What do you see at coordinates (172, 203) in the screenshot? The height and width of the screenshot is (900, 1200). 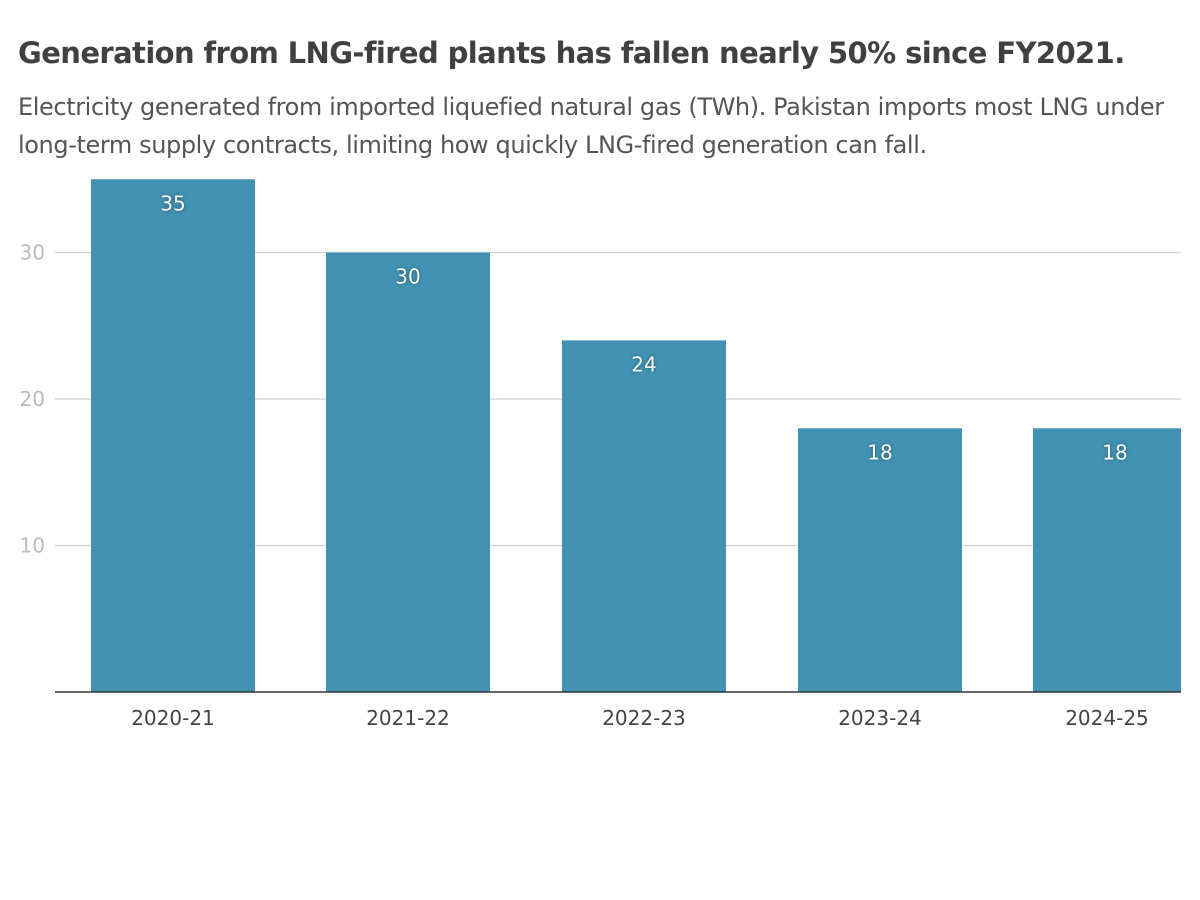 I see `bar-value-label: 35` at bounding box center [172, 203].